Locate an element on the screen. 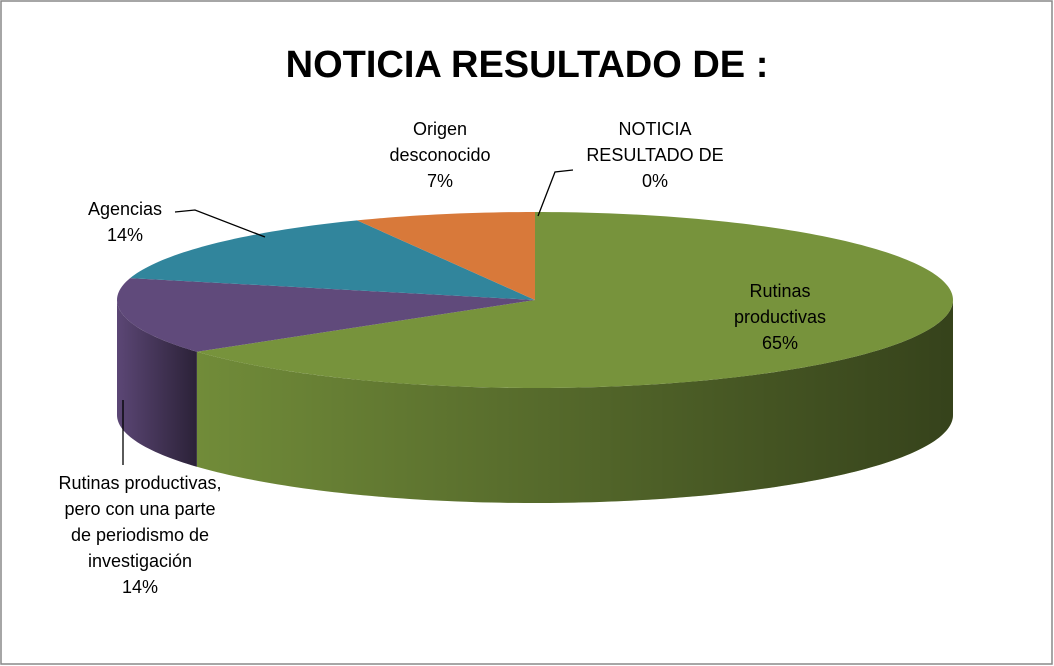 The image size is (1054, 666). data-label: NOTICIA RESULTADO DE 0% is located at coordinates (655, 155).